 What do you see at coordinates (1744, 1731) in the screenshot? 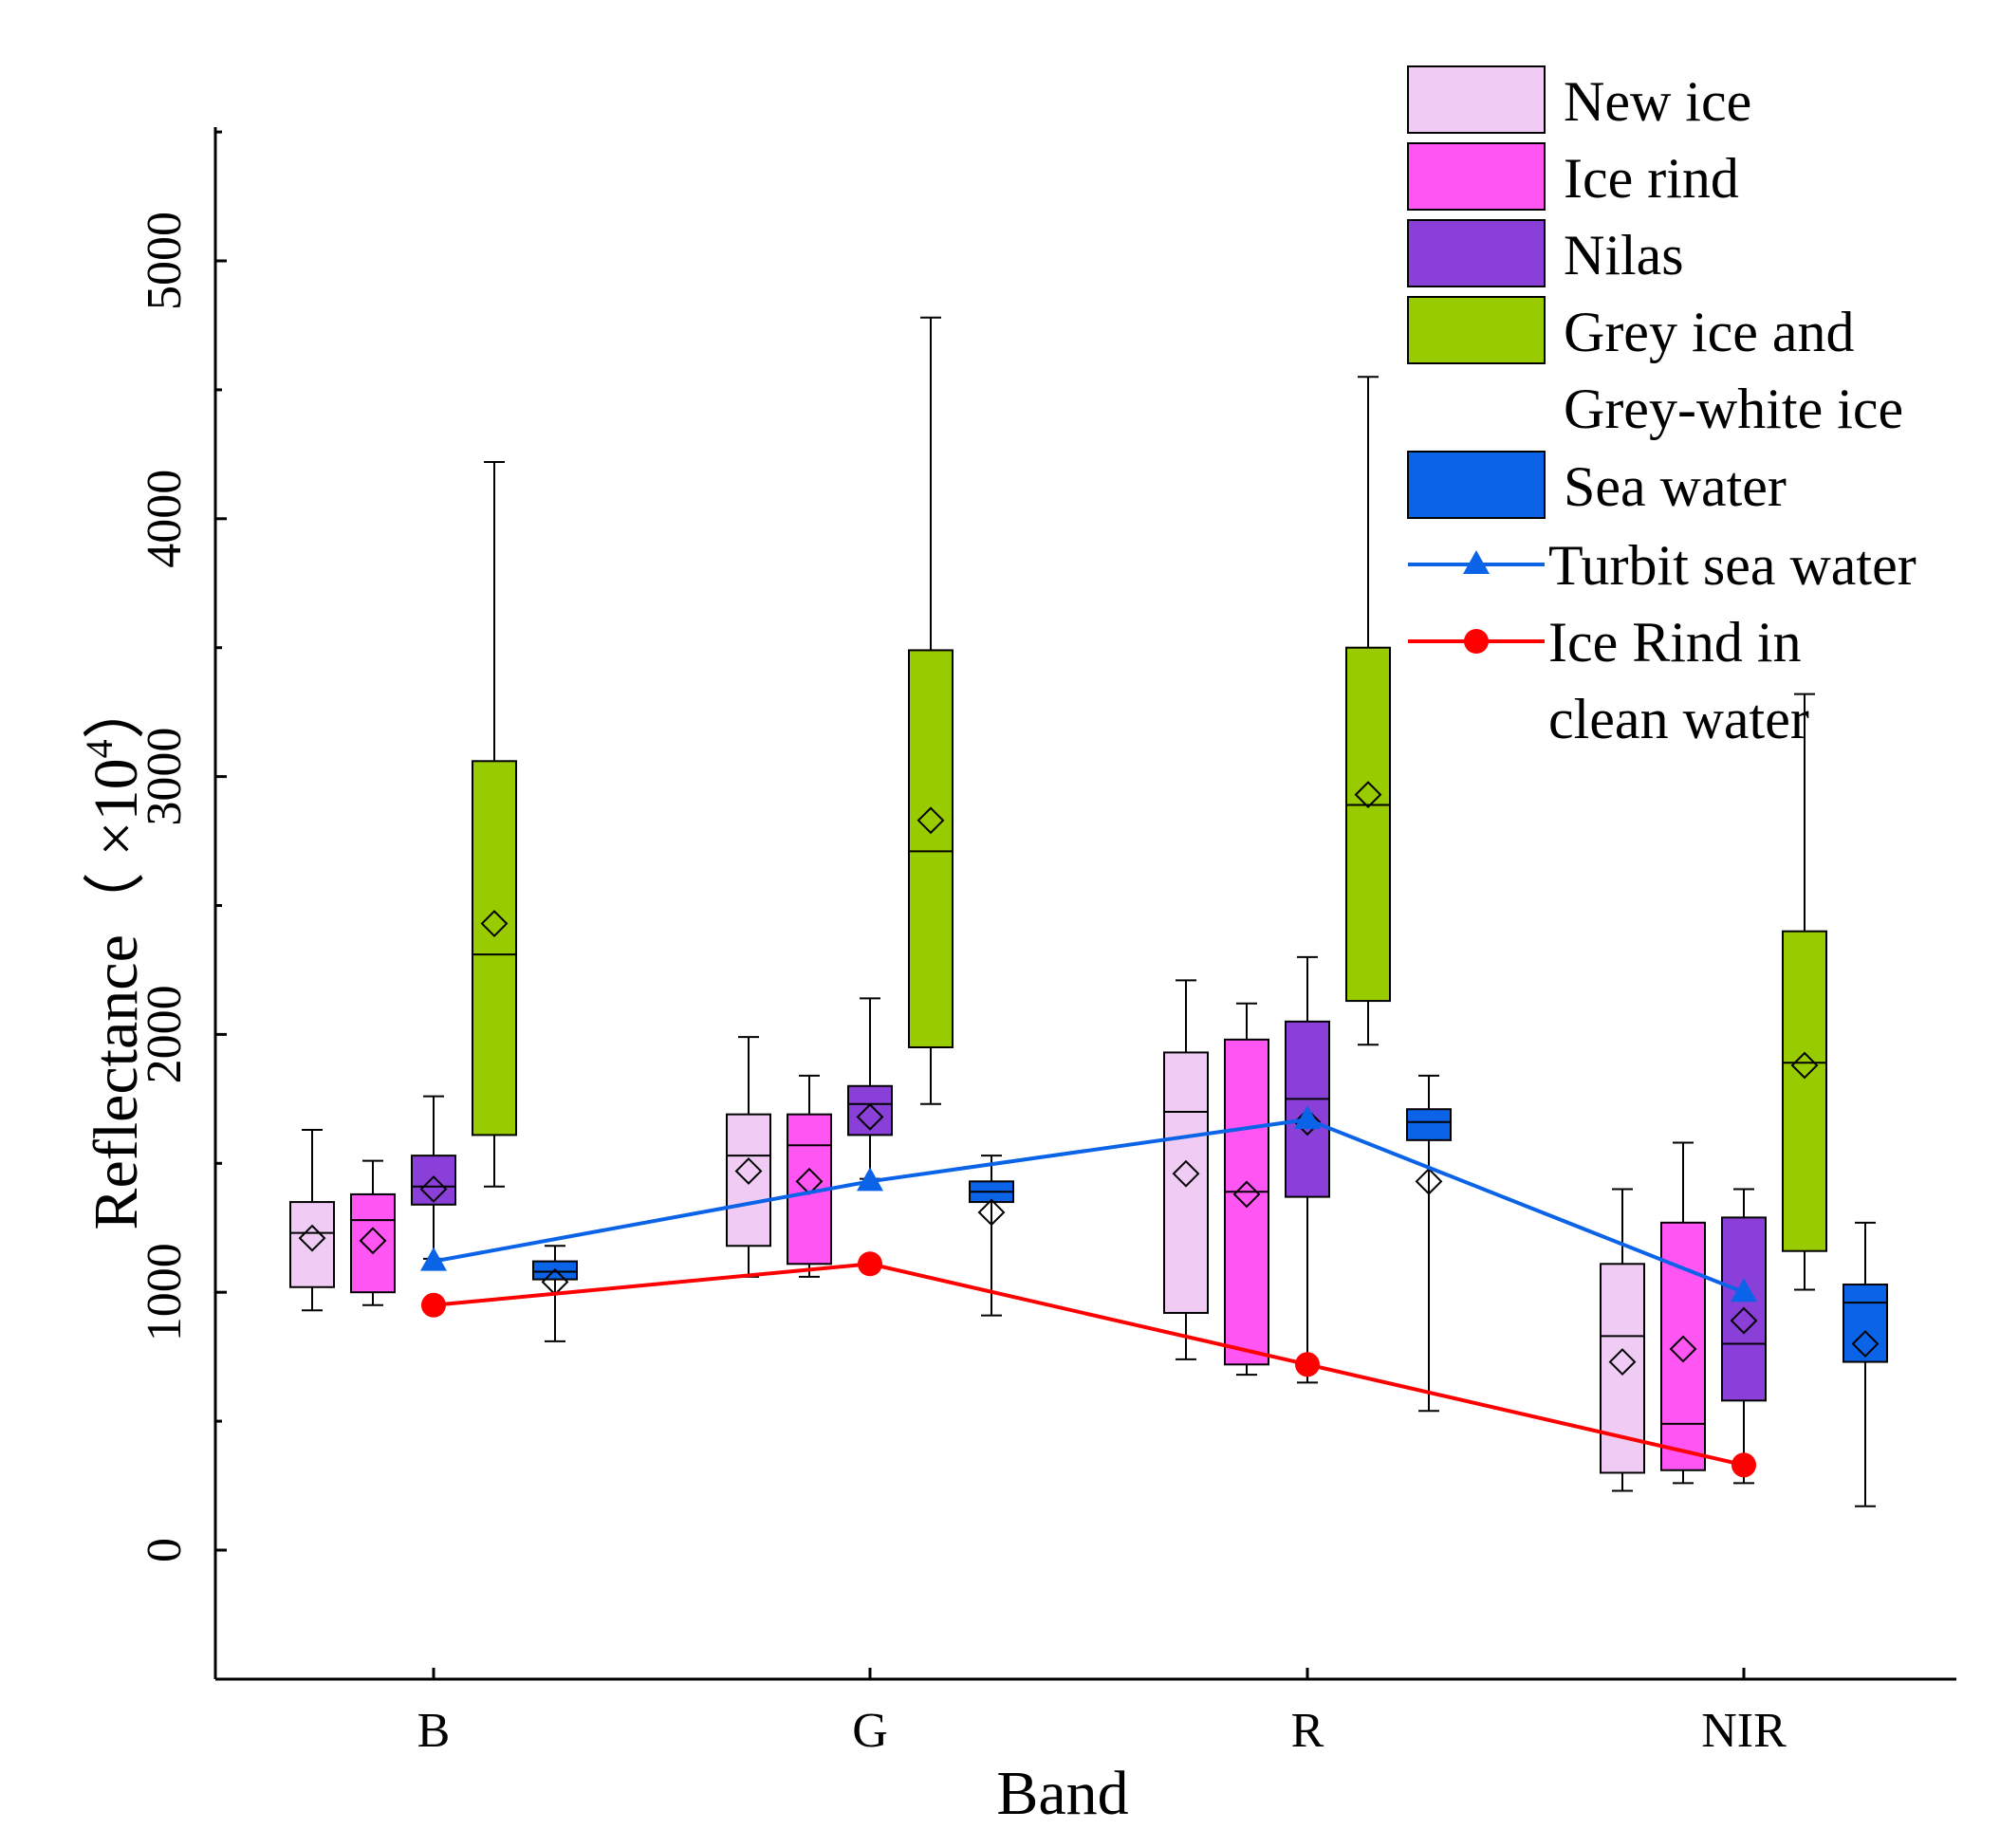
I see `x-tick-label: NIR` at bounding box center [1744, 1731].